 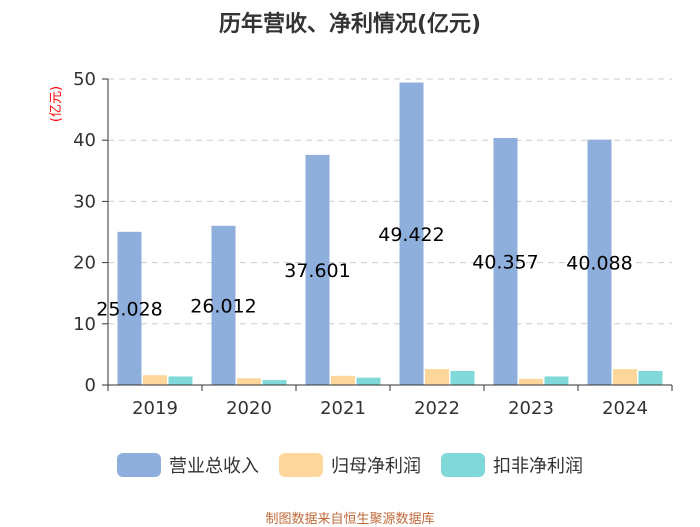 I want to click on data-label-2019: 25.028, so click(x=129, y=309).